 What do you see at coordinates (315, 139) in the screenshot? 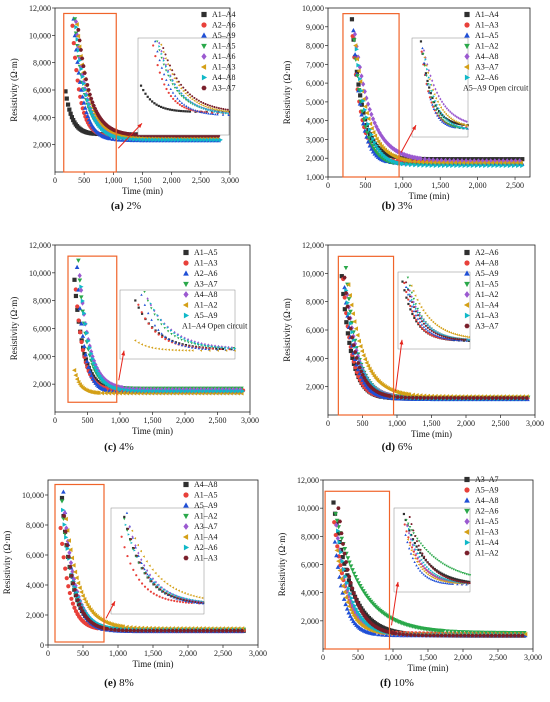
I see `y-tick-label: 3,000` at bounding box center [315, 139].